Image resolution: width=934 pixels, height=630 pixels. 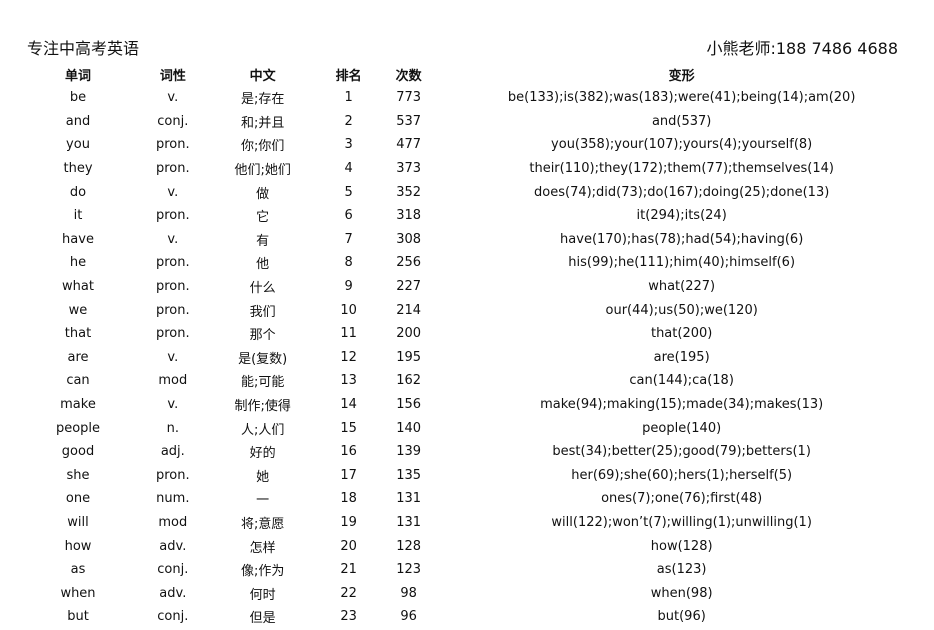 What do you see at coordinates (409, 239) in the screenshot?
I see `cell-count: 308` at bounding box center [409, 239].